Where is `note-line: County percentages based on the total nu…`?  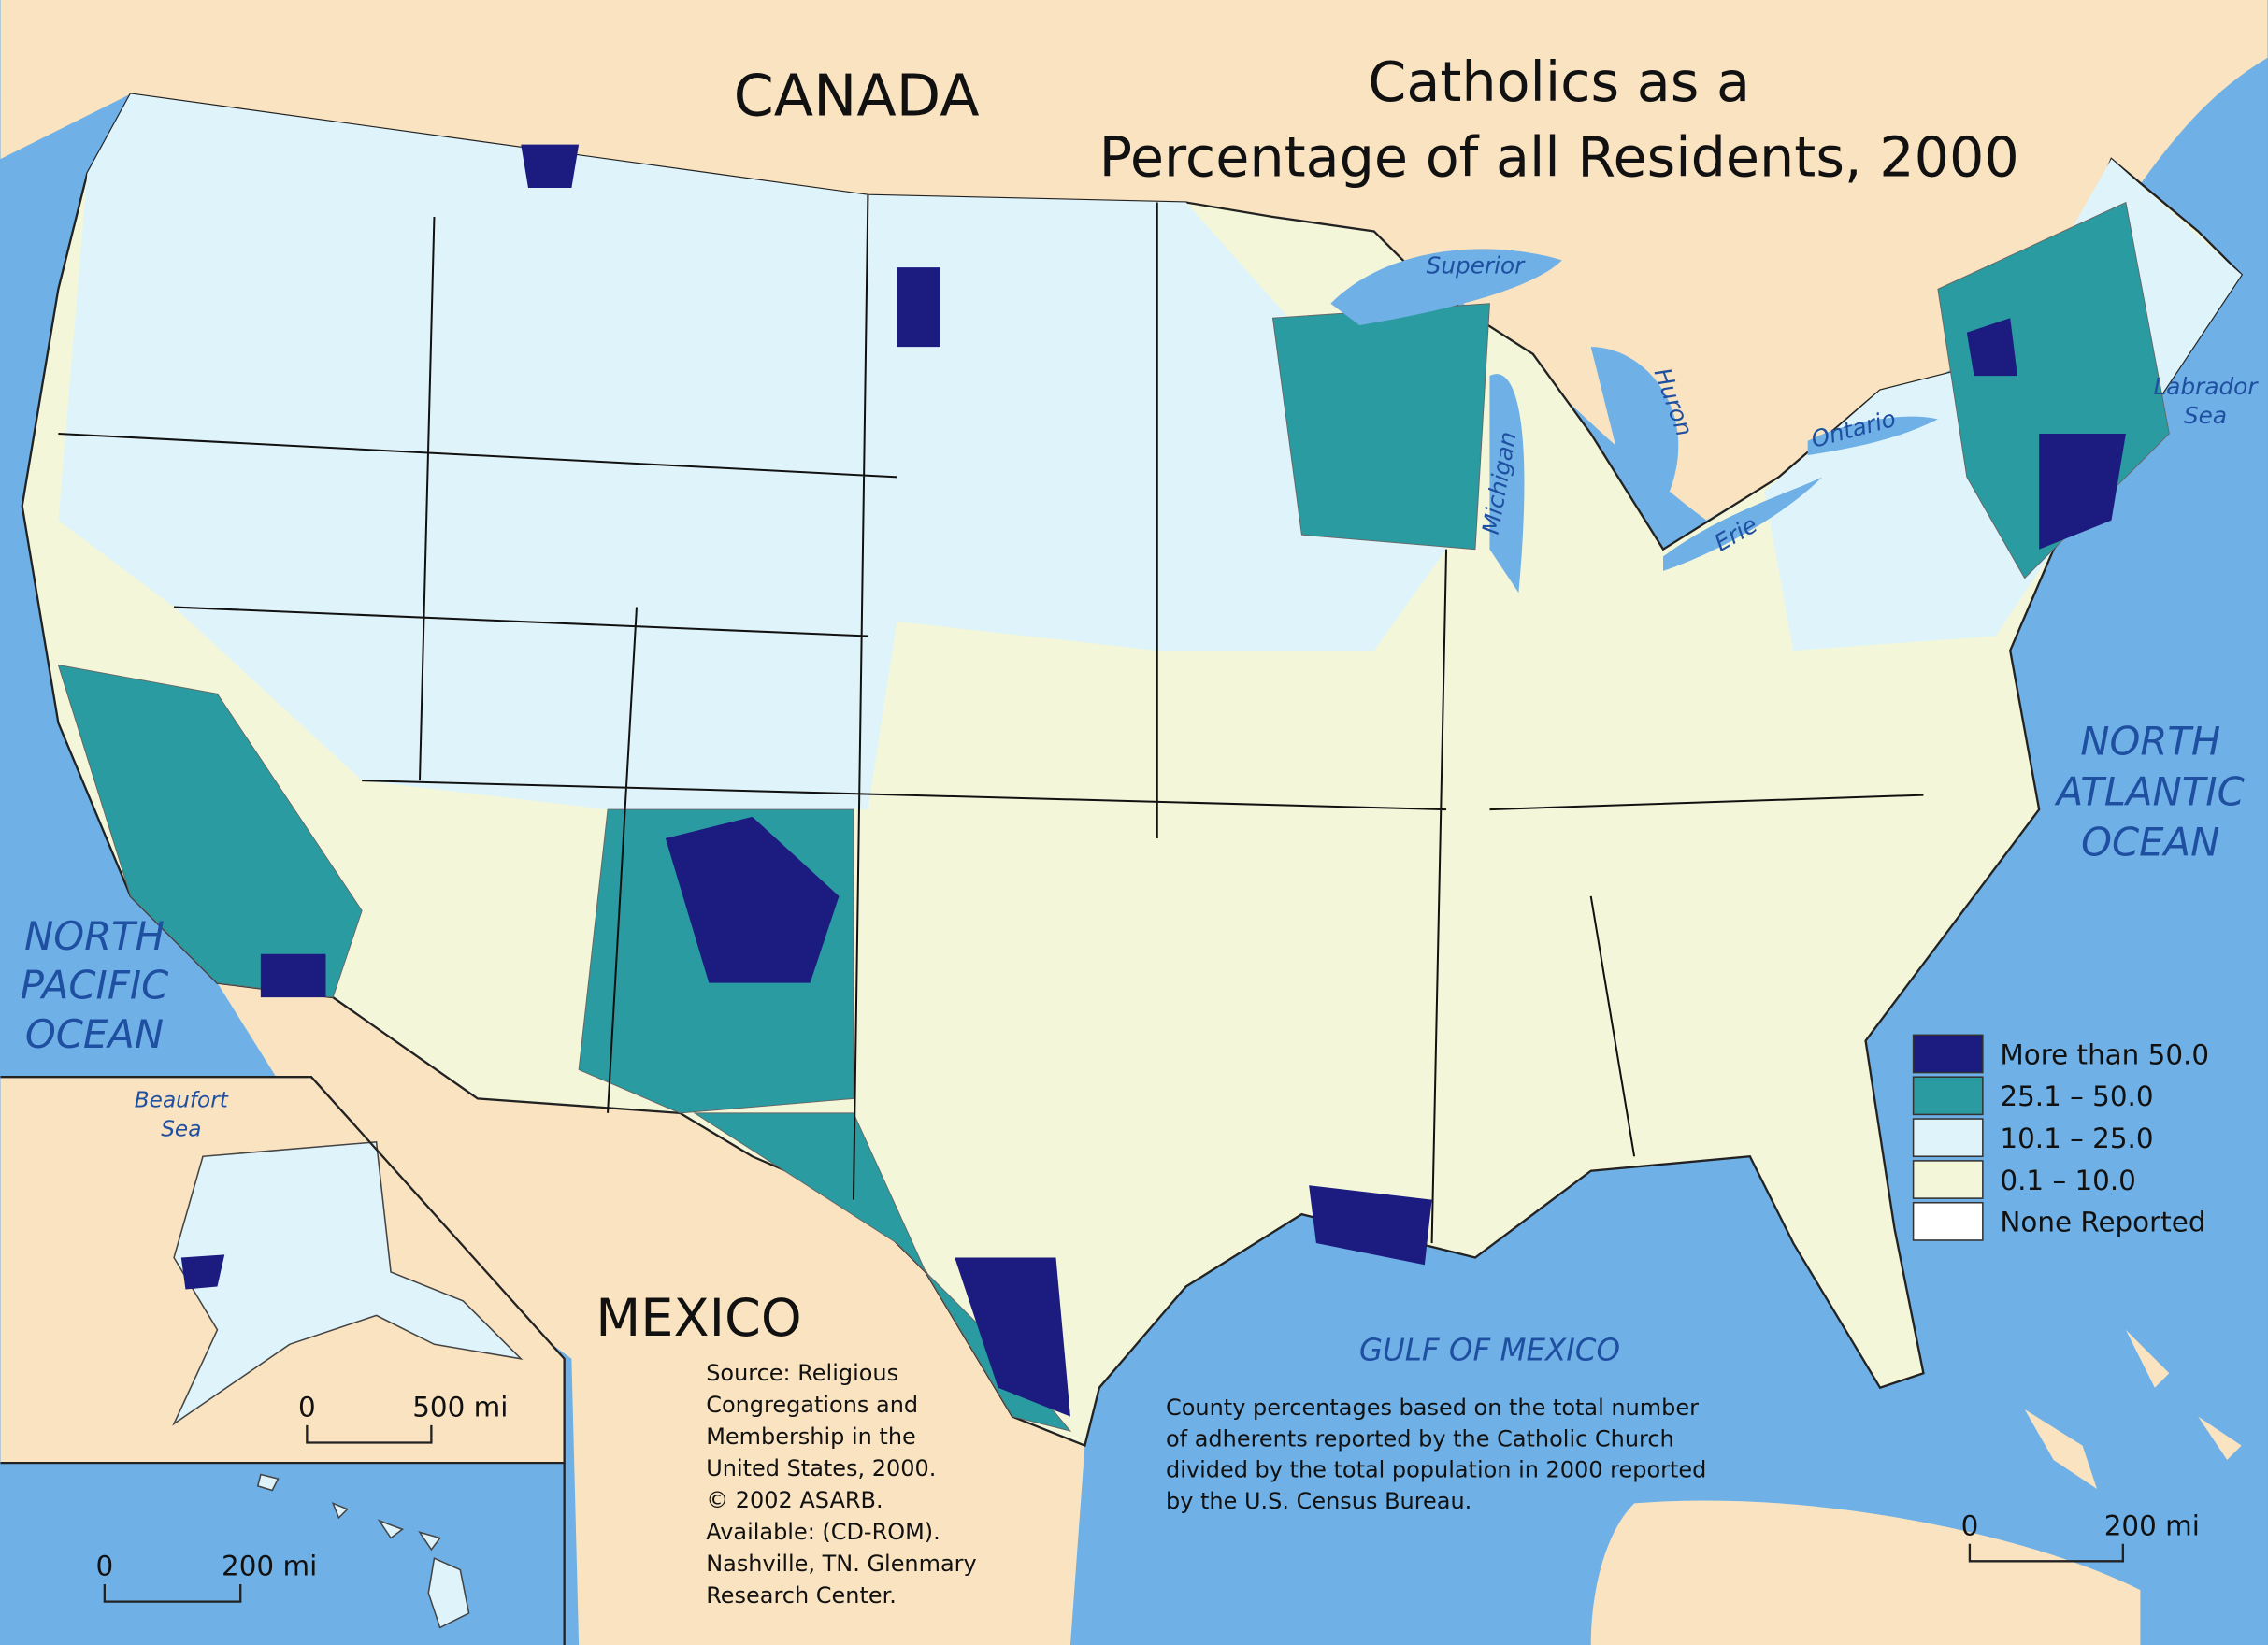
note-line: County percentages based on the total nu… is located at coordinates (1432, 1408).